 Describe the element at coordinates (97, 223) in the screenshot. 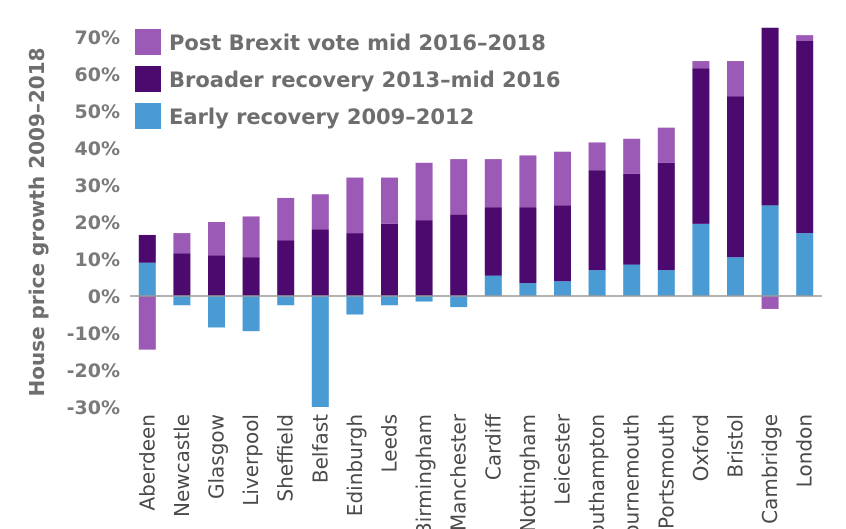

I see `y-tick-label: 20%` at that location.